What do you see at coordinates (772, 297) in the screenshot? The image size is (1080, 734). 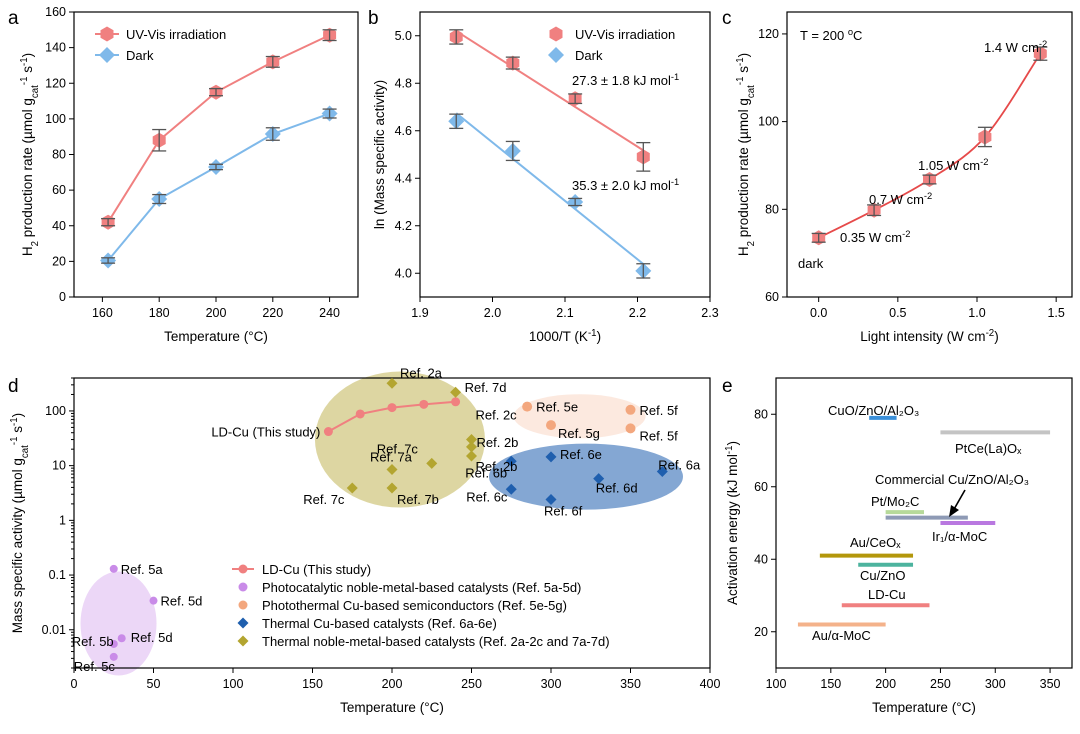 I see `y-tick-label: 60` at bounding box center [772, 297].